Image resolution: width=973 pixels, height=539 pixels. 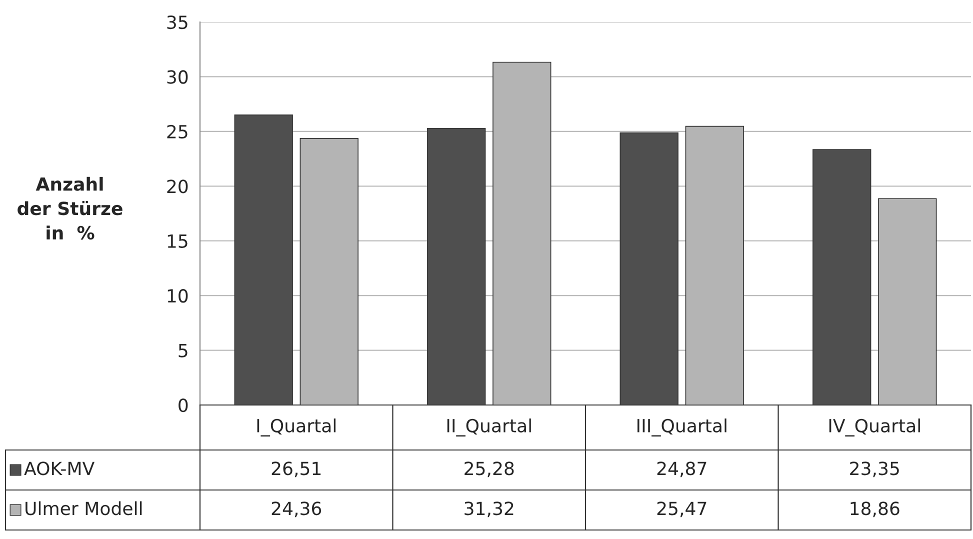 I want to click on data-label: 24,87, so click(x=681, y=470).